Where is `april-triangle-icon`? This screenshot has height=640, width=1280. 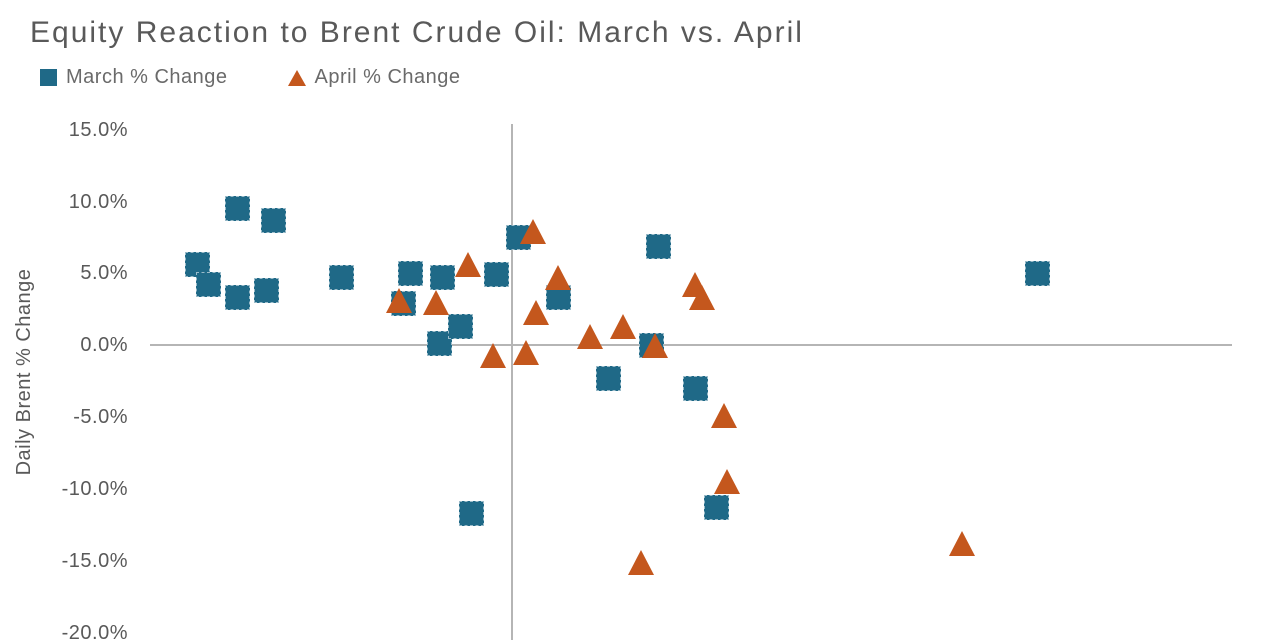 april-triangle-icon is located at coordinates (296, 77).